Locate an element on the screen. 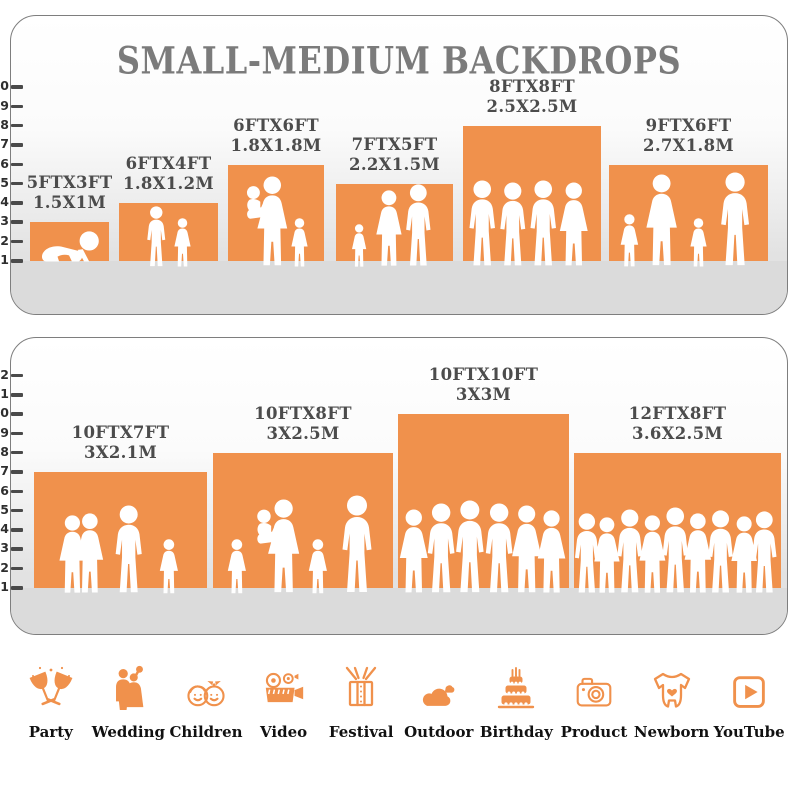 This screenshot has width=800, height=800. bar-size-label-5ftx3ft: 5FTX3FT 1.5X1M is located at coordinates (70, 193).